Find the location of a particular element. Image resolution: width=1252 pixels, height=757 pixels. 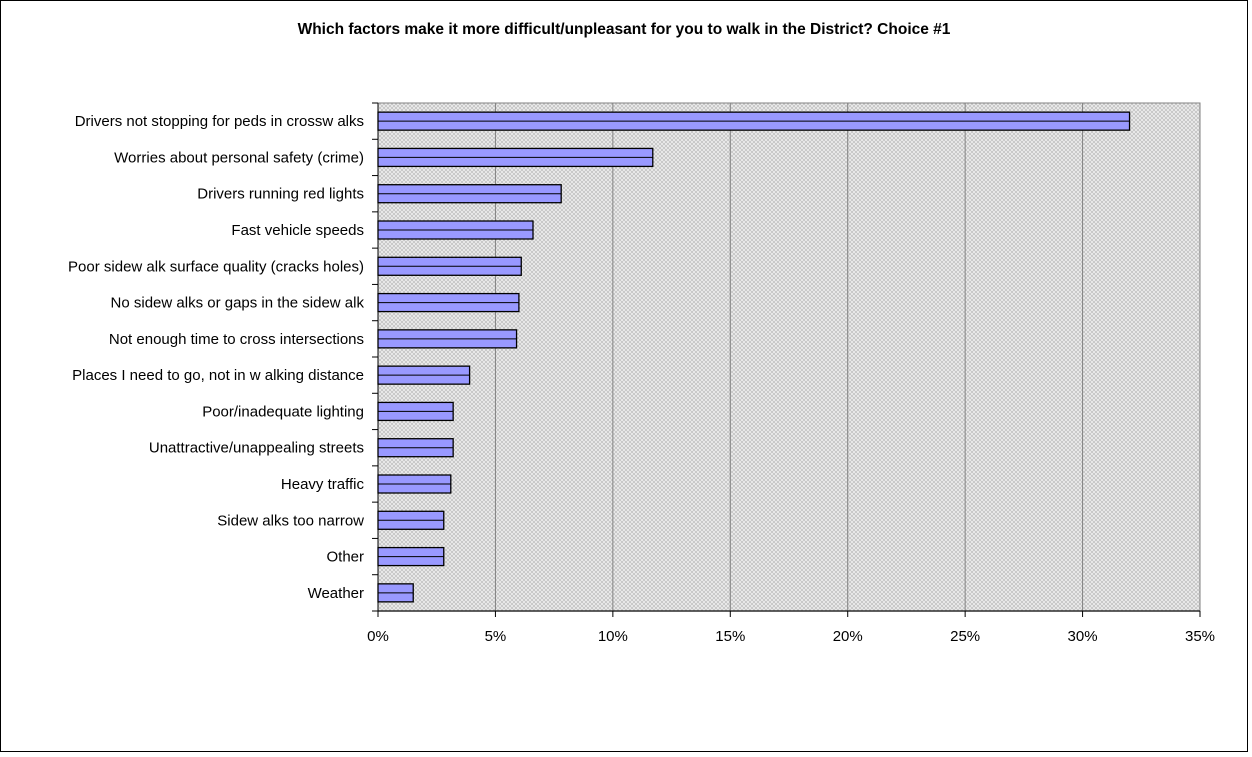

category-label: Not enough time to cross intersections is located at coordinates (236, 339).